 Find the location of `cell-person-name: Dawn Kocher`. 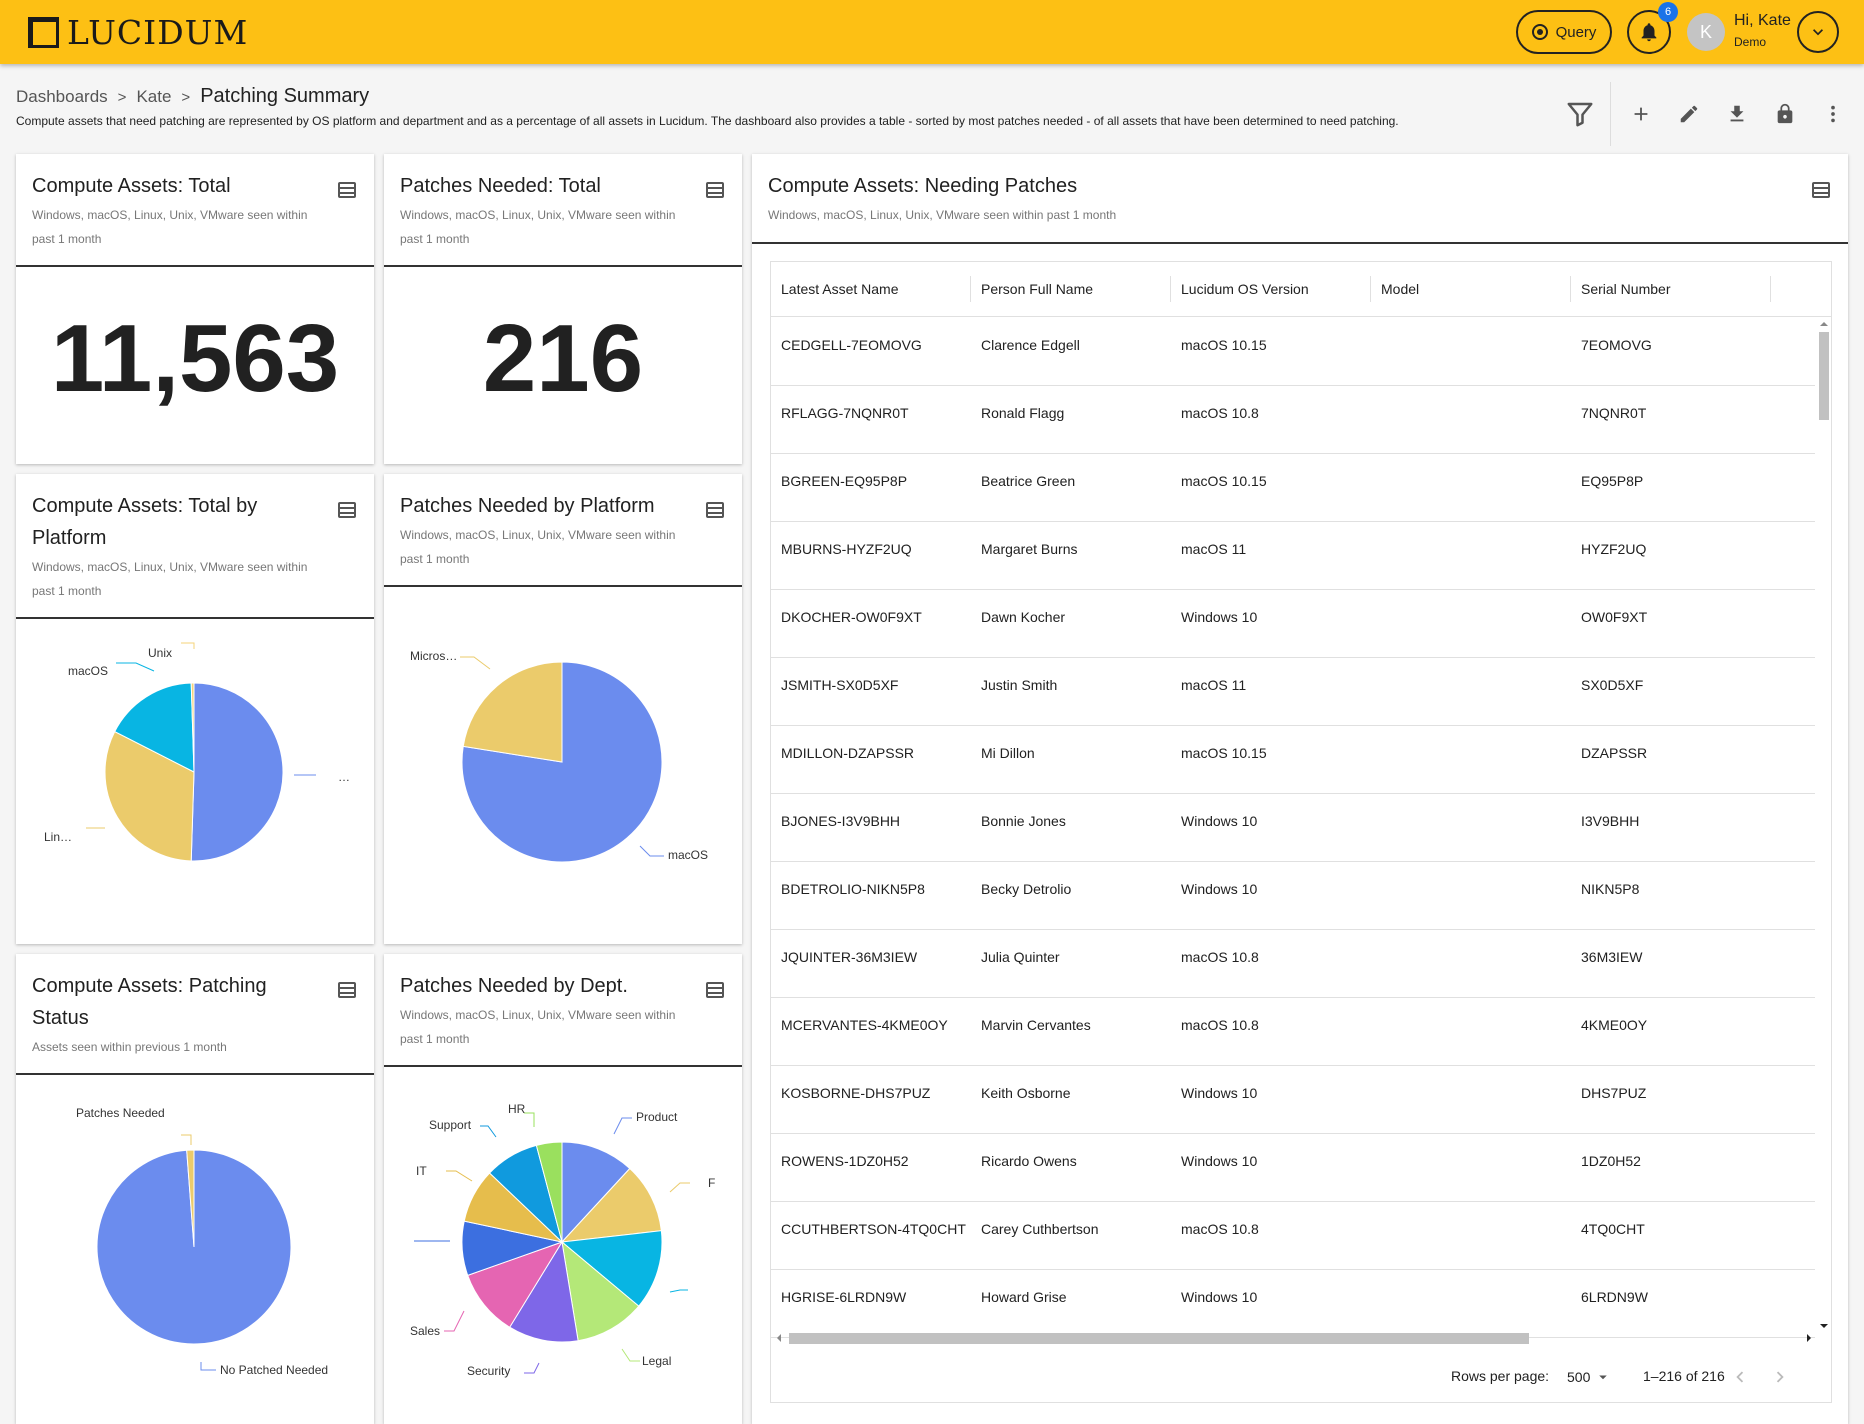

cell-person-name: Dawn Kocher is located at coordinates (1023, 617).